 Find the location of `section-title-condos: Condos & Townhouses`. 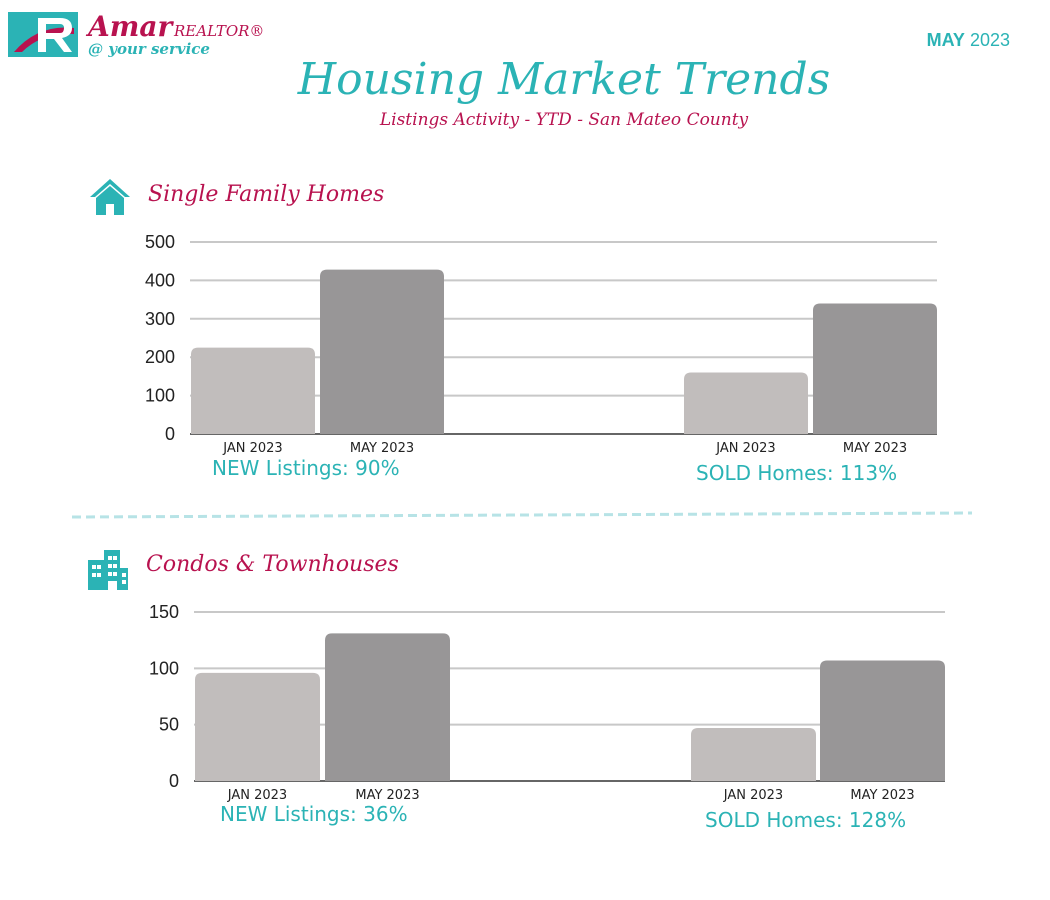

section-title-condos: Condos & Townhouses is located at coordinates (272, 564).